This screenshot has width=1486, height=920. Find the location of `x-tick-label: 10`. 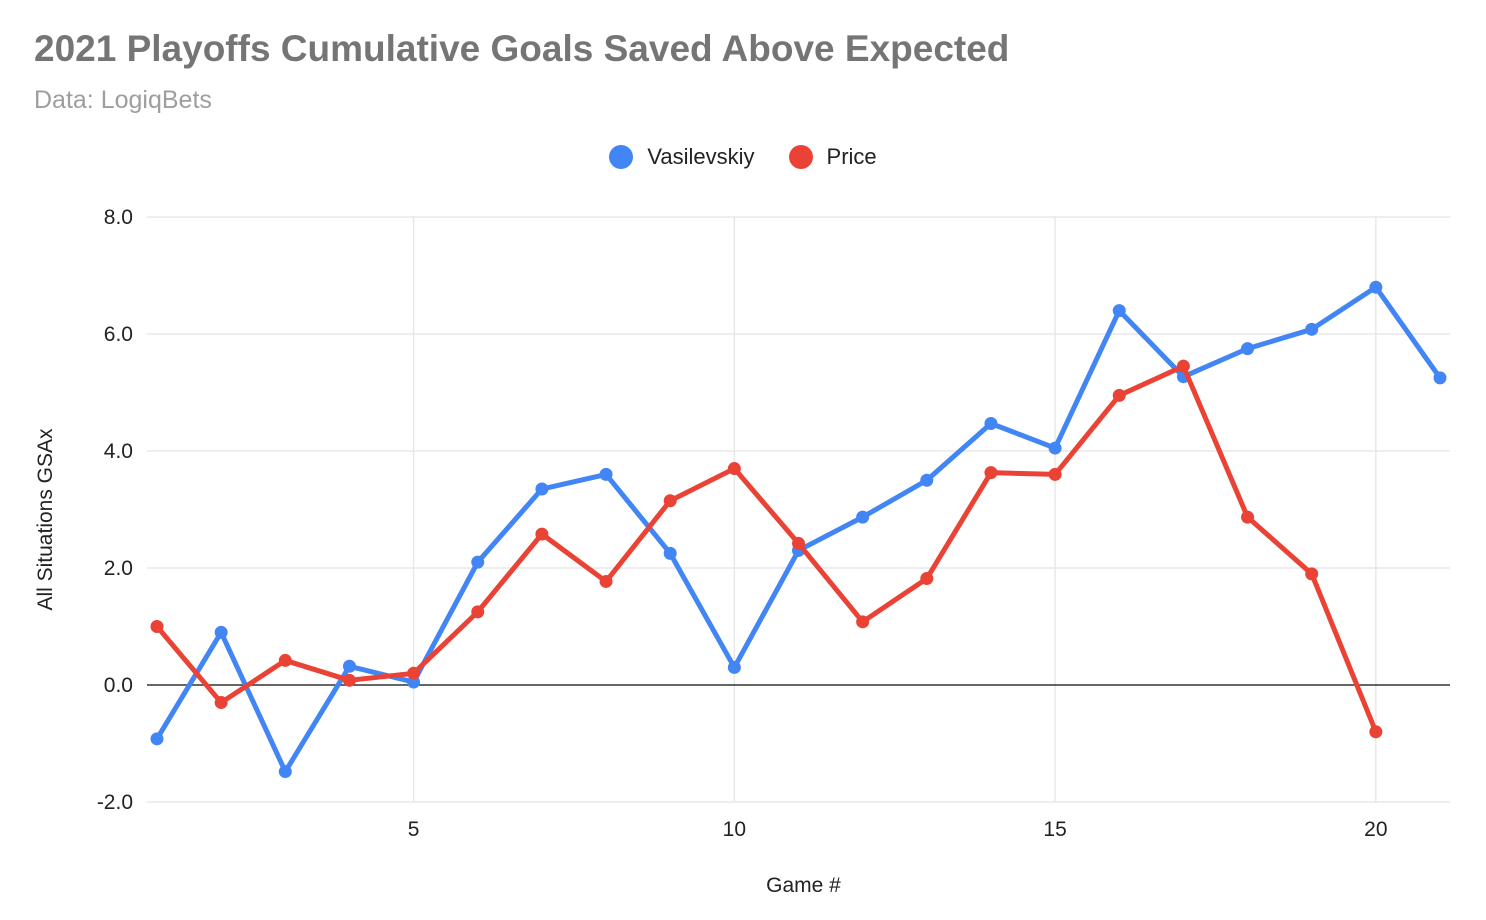

x-tick-label: 10 is located at coordinates (734, 829).